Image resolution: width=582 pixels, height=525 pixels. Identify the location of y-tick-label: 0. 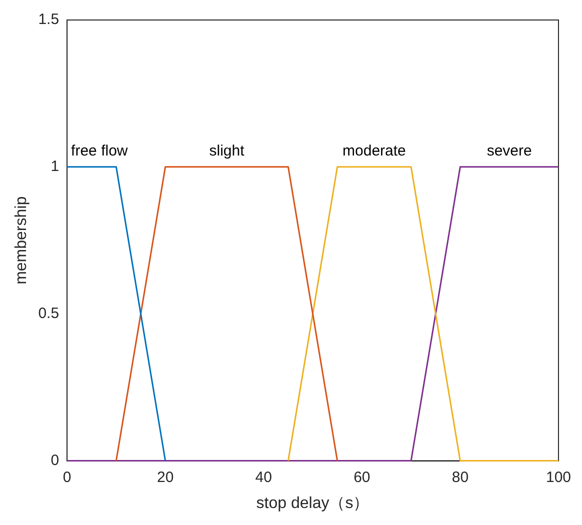
(55, 460).